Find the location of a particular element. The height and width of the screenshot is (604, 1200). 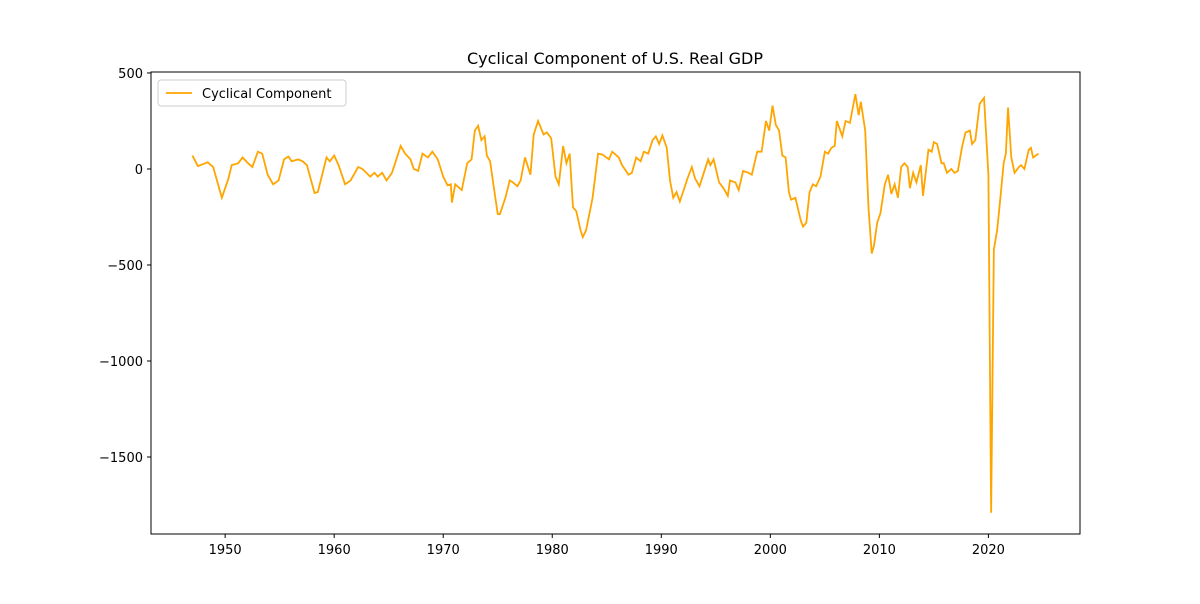

y-tick-label: −1500 is located at coordinates (121, 458).